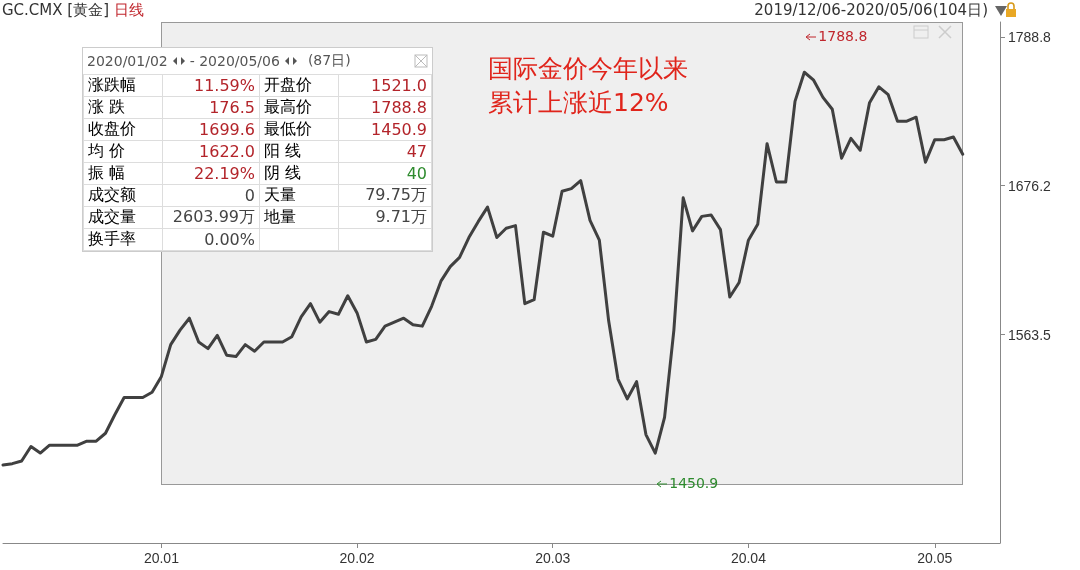 This screenshot has width=1080, height=570. I want to click on annotation: 地量, so click(299, 217).